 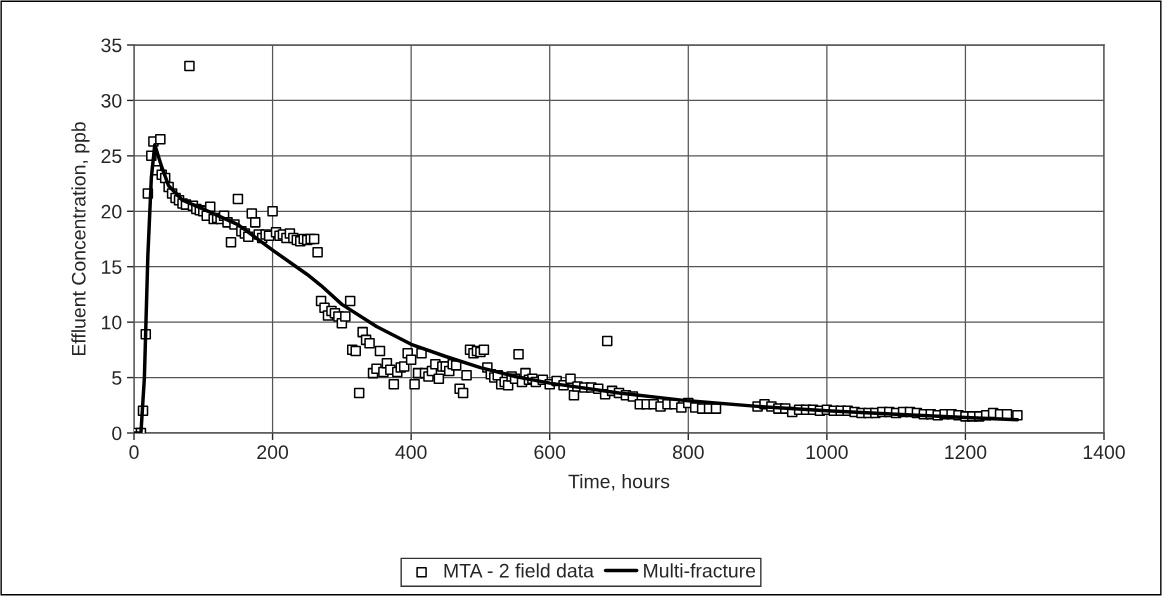 What do you see at coordinates (111, 45) in the screenshot?
I see `y-tick-label: 35` at bounding box center [111, 45].